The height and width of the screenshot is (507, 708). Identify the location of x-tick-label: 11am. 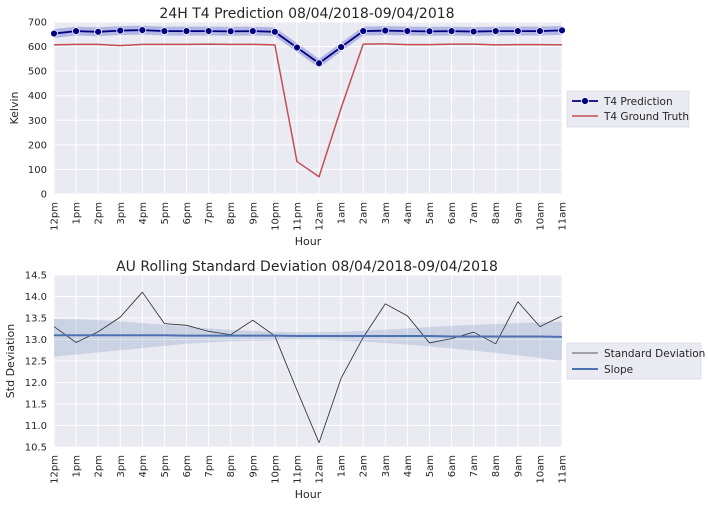
(563, 469).